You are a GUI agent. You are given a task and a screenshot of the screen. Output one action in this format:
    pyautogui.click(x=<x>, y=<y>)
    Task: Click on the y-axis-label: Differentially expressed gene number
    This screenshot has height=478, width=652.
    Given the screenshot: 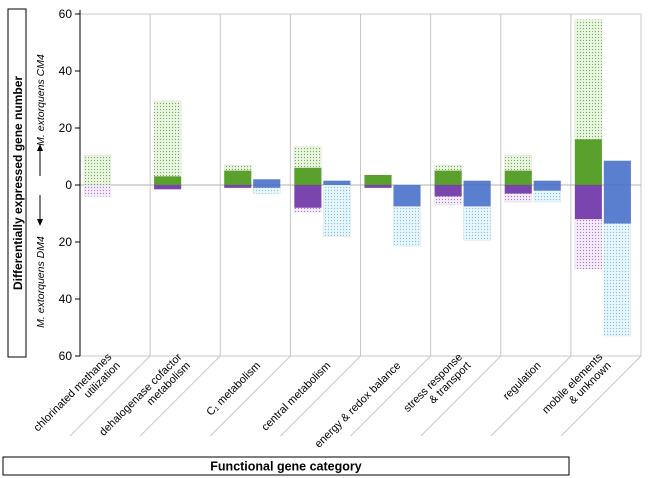 What is the action you would take?
    pyautogui.click(x=18, y=183)
    